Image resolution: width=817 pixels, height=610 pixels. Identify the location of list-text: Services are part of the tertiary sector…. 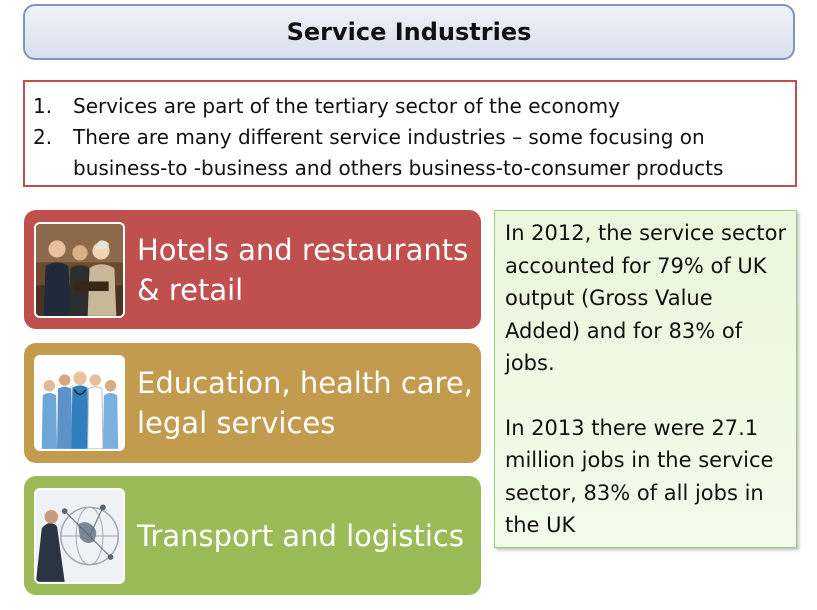
(346, 106).